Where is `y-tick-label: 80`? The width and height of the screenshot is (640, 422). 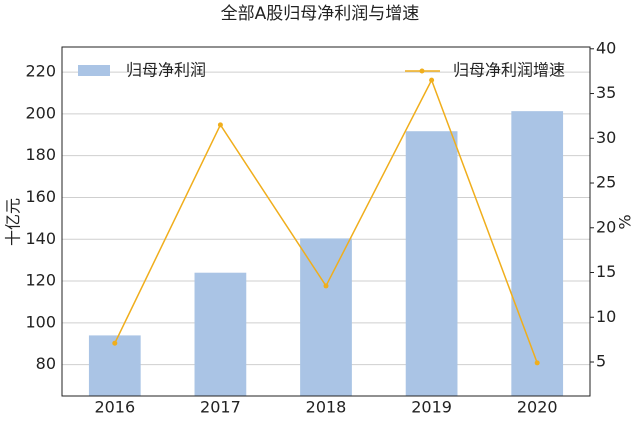 y-tick-label: 80 is located at coordinates (46, 363).